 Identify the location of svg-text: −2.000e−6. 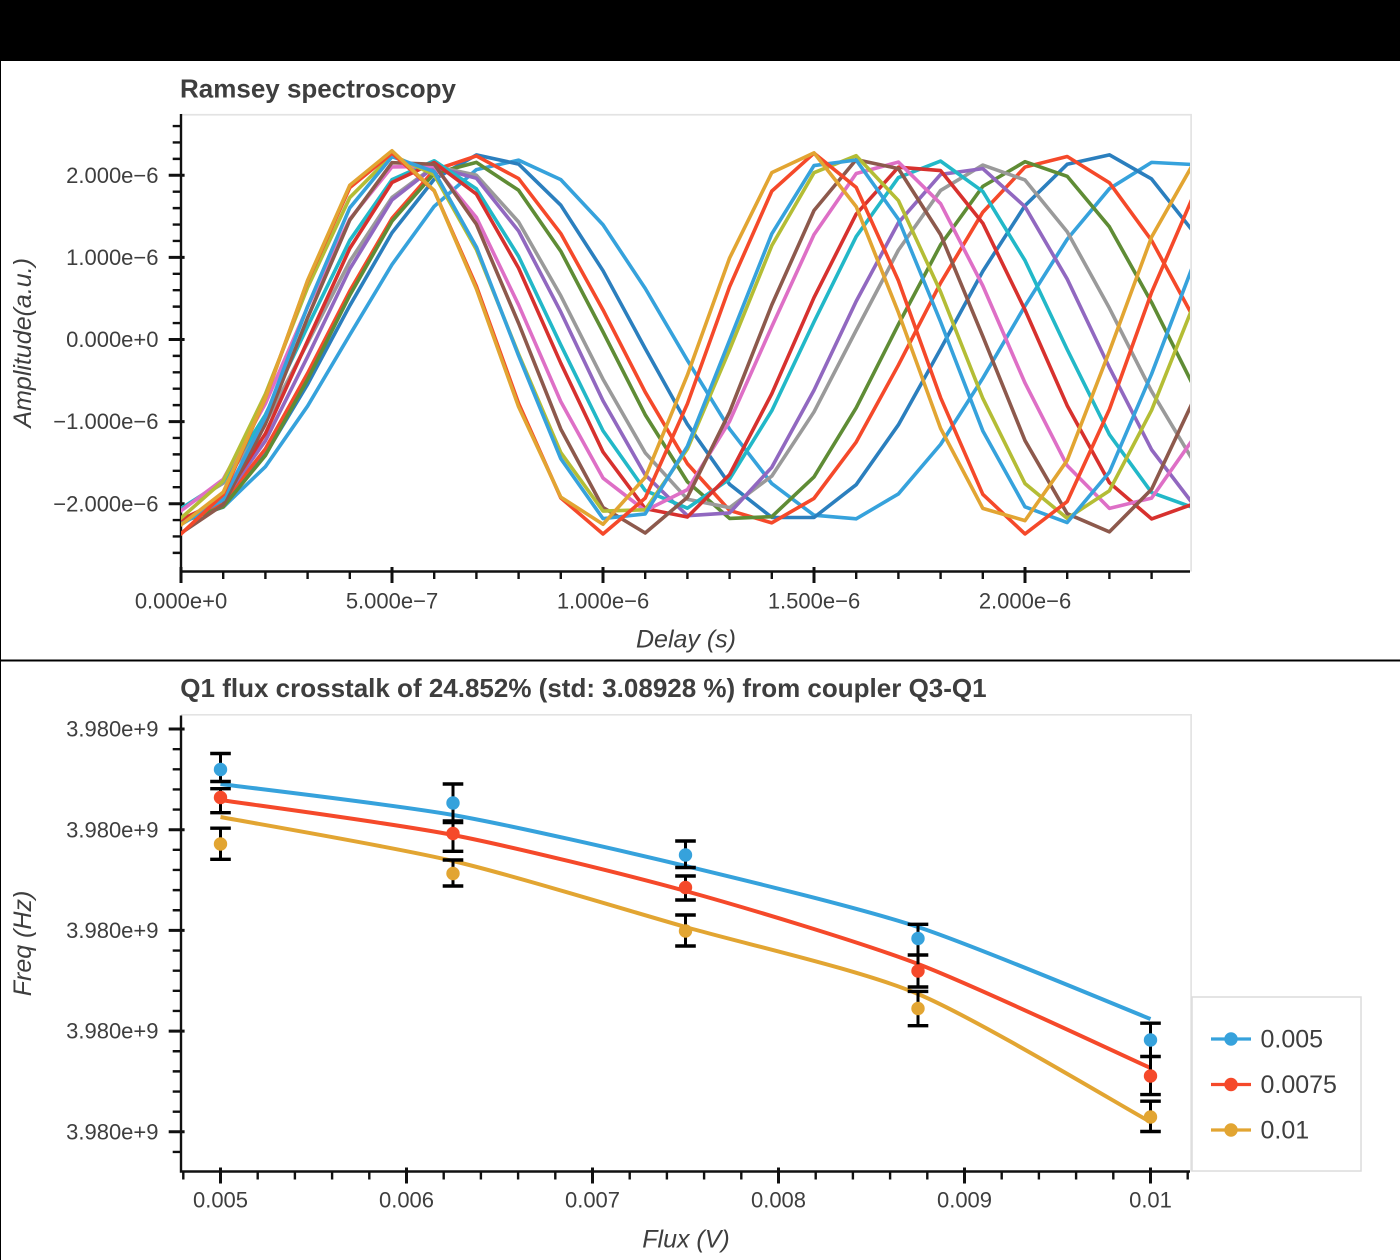
(105, 503).